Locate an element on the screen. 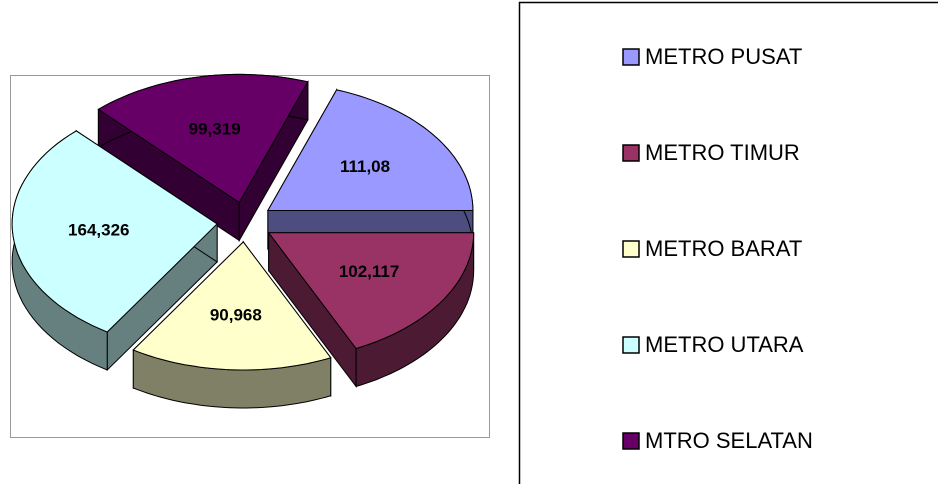  data-label: 99,319 is located at coordinates (215, 128).